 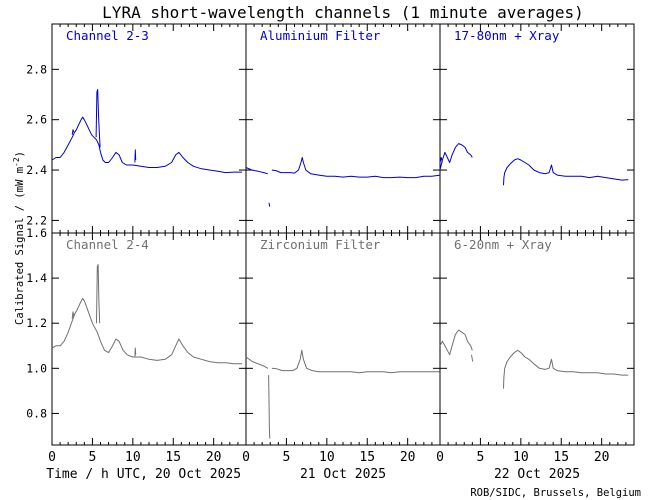 What do you see at coordinates (36, 120) in the screenshot?
I see `y-tick-label: 2.6` at bounding box center [36, 120].